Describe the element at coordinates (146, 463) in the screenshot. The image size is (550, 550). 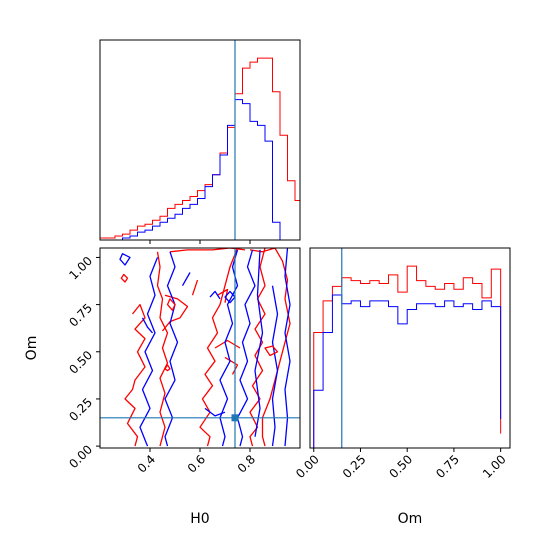
I see `xtick-label: 0.4` at that location.